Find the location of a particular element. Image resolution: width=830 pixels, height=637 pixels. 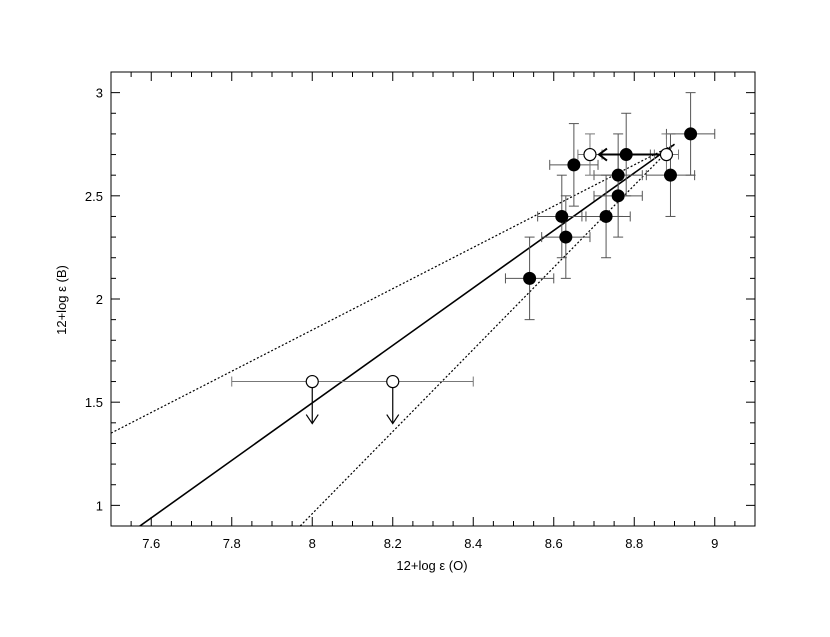

x-tick-label: 7.6 is located at coordinates (151, 543).